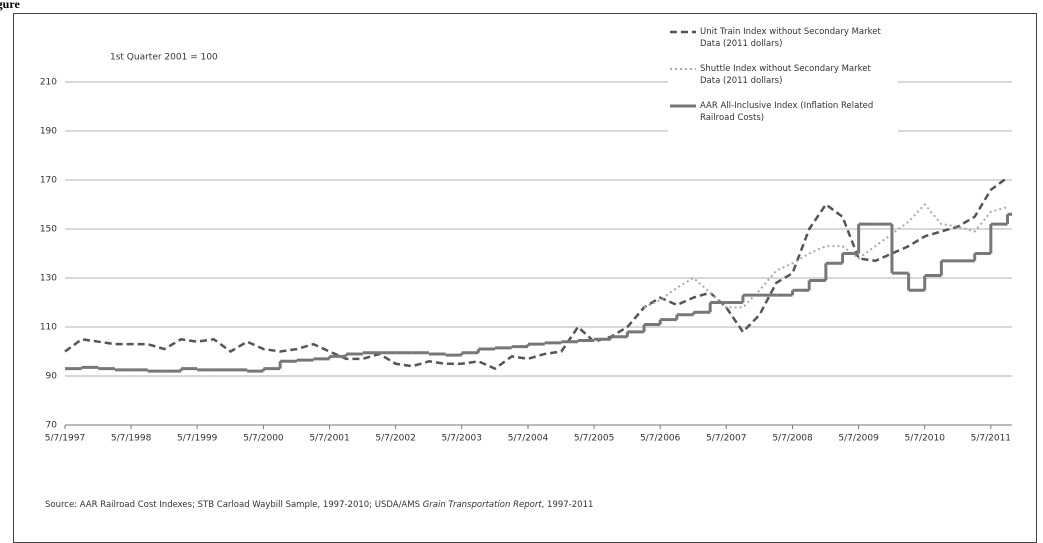  What do you see at coordinates (726, 439) in the screenshot?
I see `x-tick-label: 5/7/2007` at bounding box center [726, 439].